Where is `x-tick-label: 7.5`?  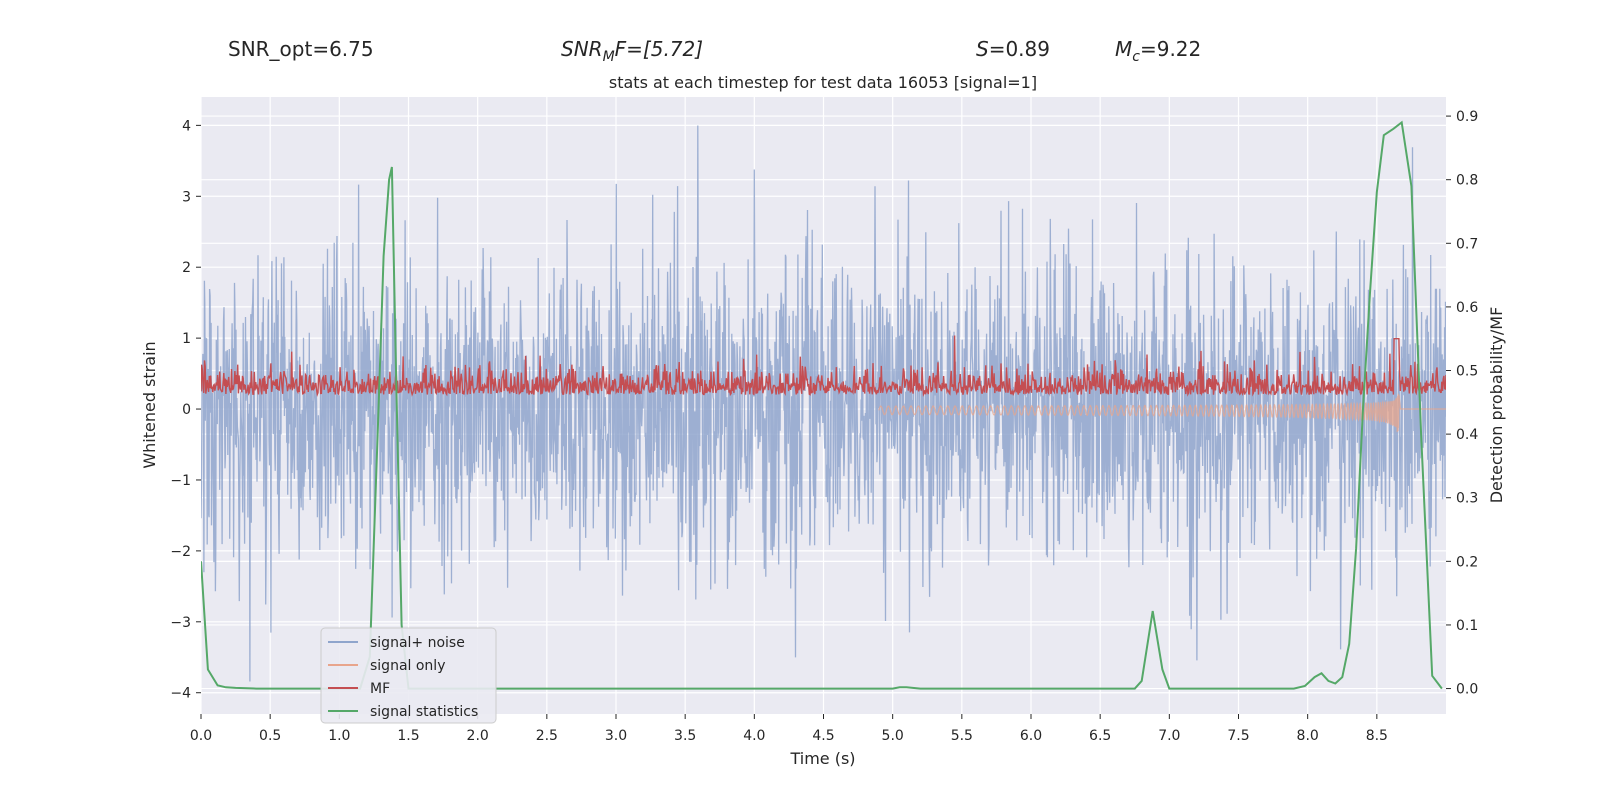
x-tick-label: 7.5 is located at coordinates (1238, 736).